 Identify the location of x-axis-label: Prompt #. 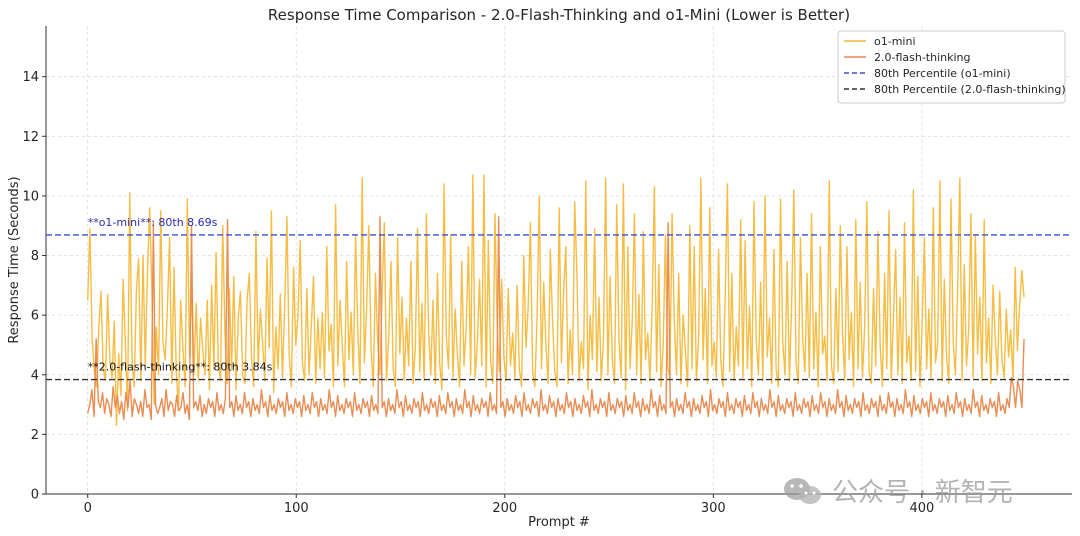
(559, 522).